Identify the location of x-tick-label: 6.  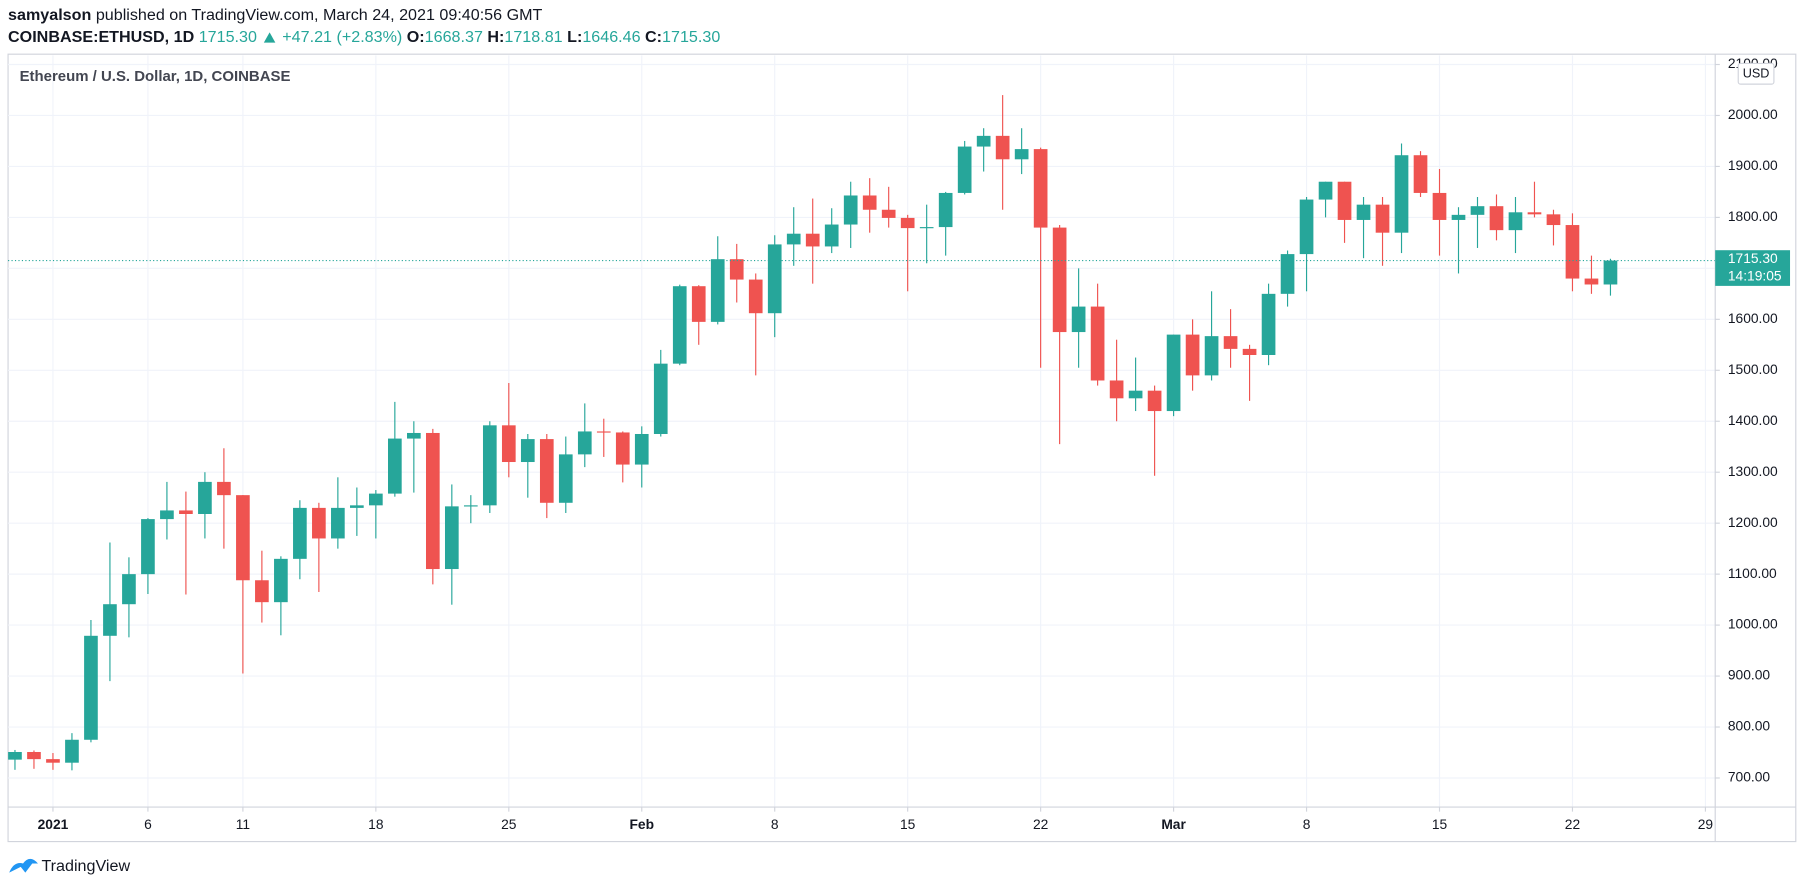
(148, 824).